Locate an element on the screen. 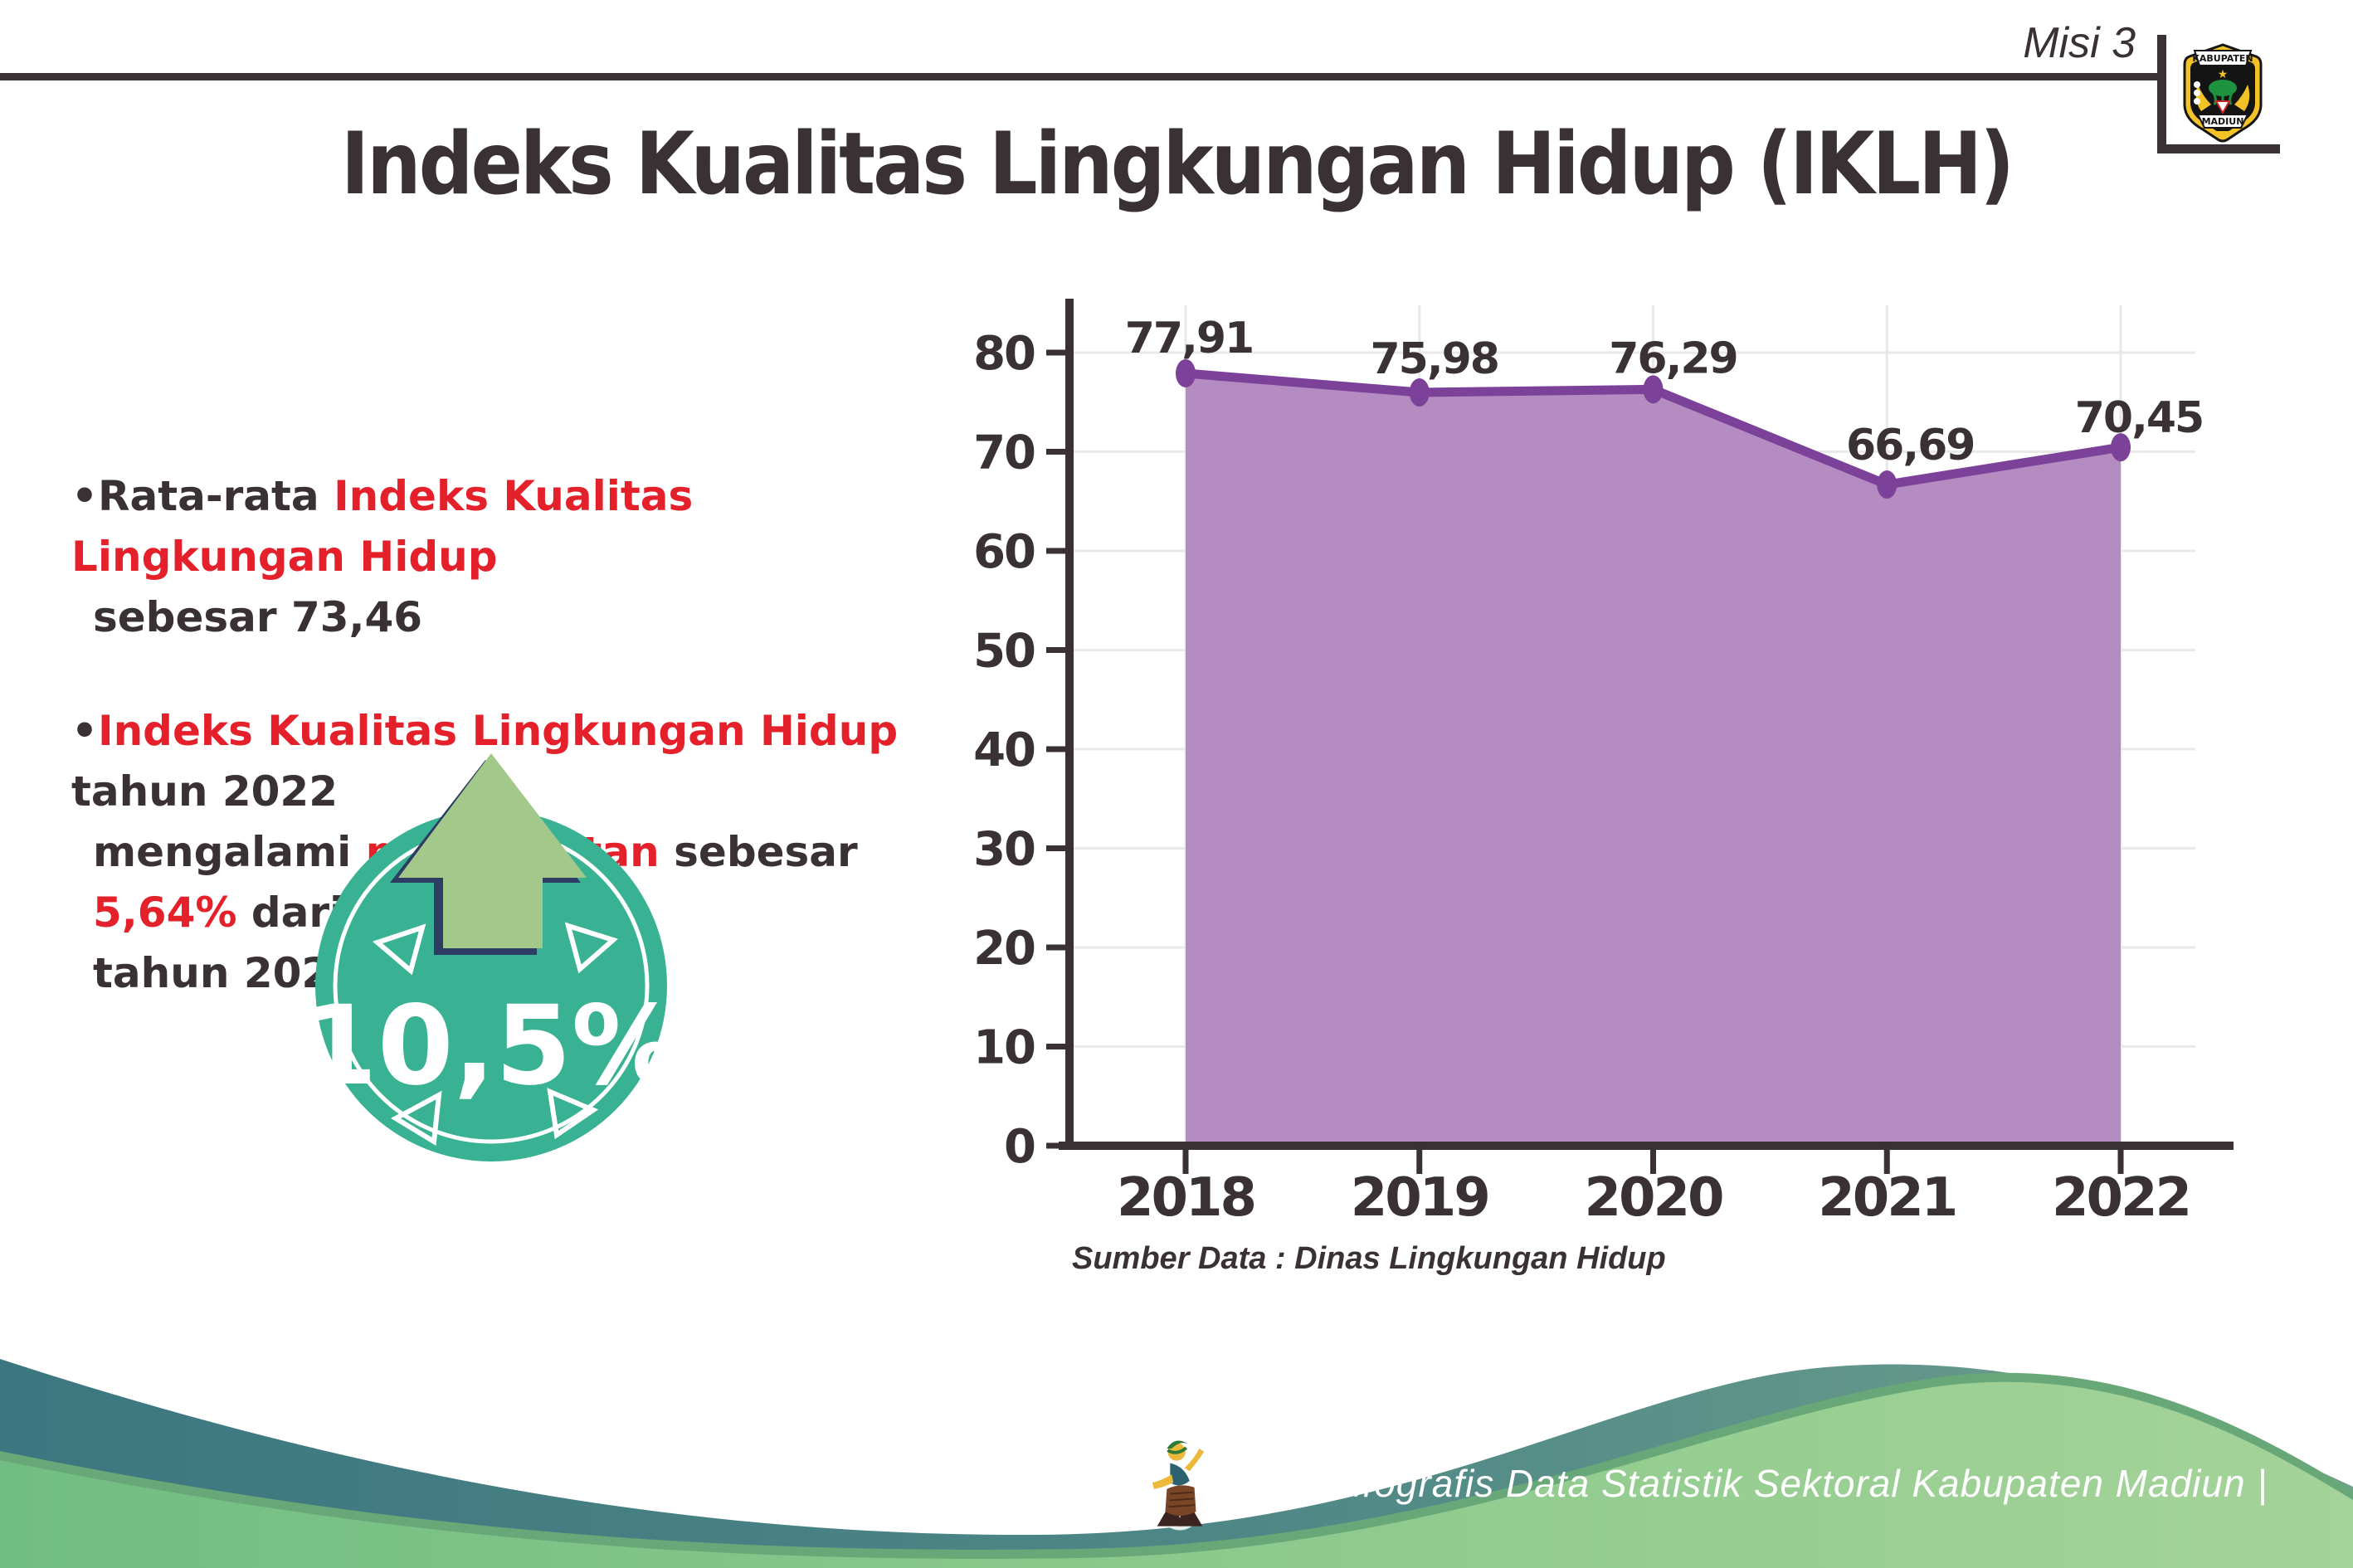 Image resolution: width=2353 pixels, height=1568 pixels. mascot-left-arm is located at coordinates (1163, 1481).